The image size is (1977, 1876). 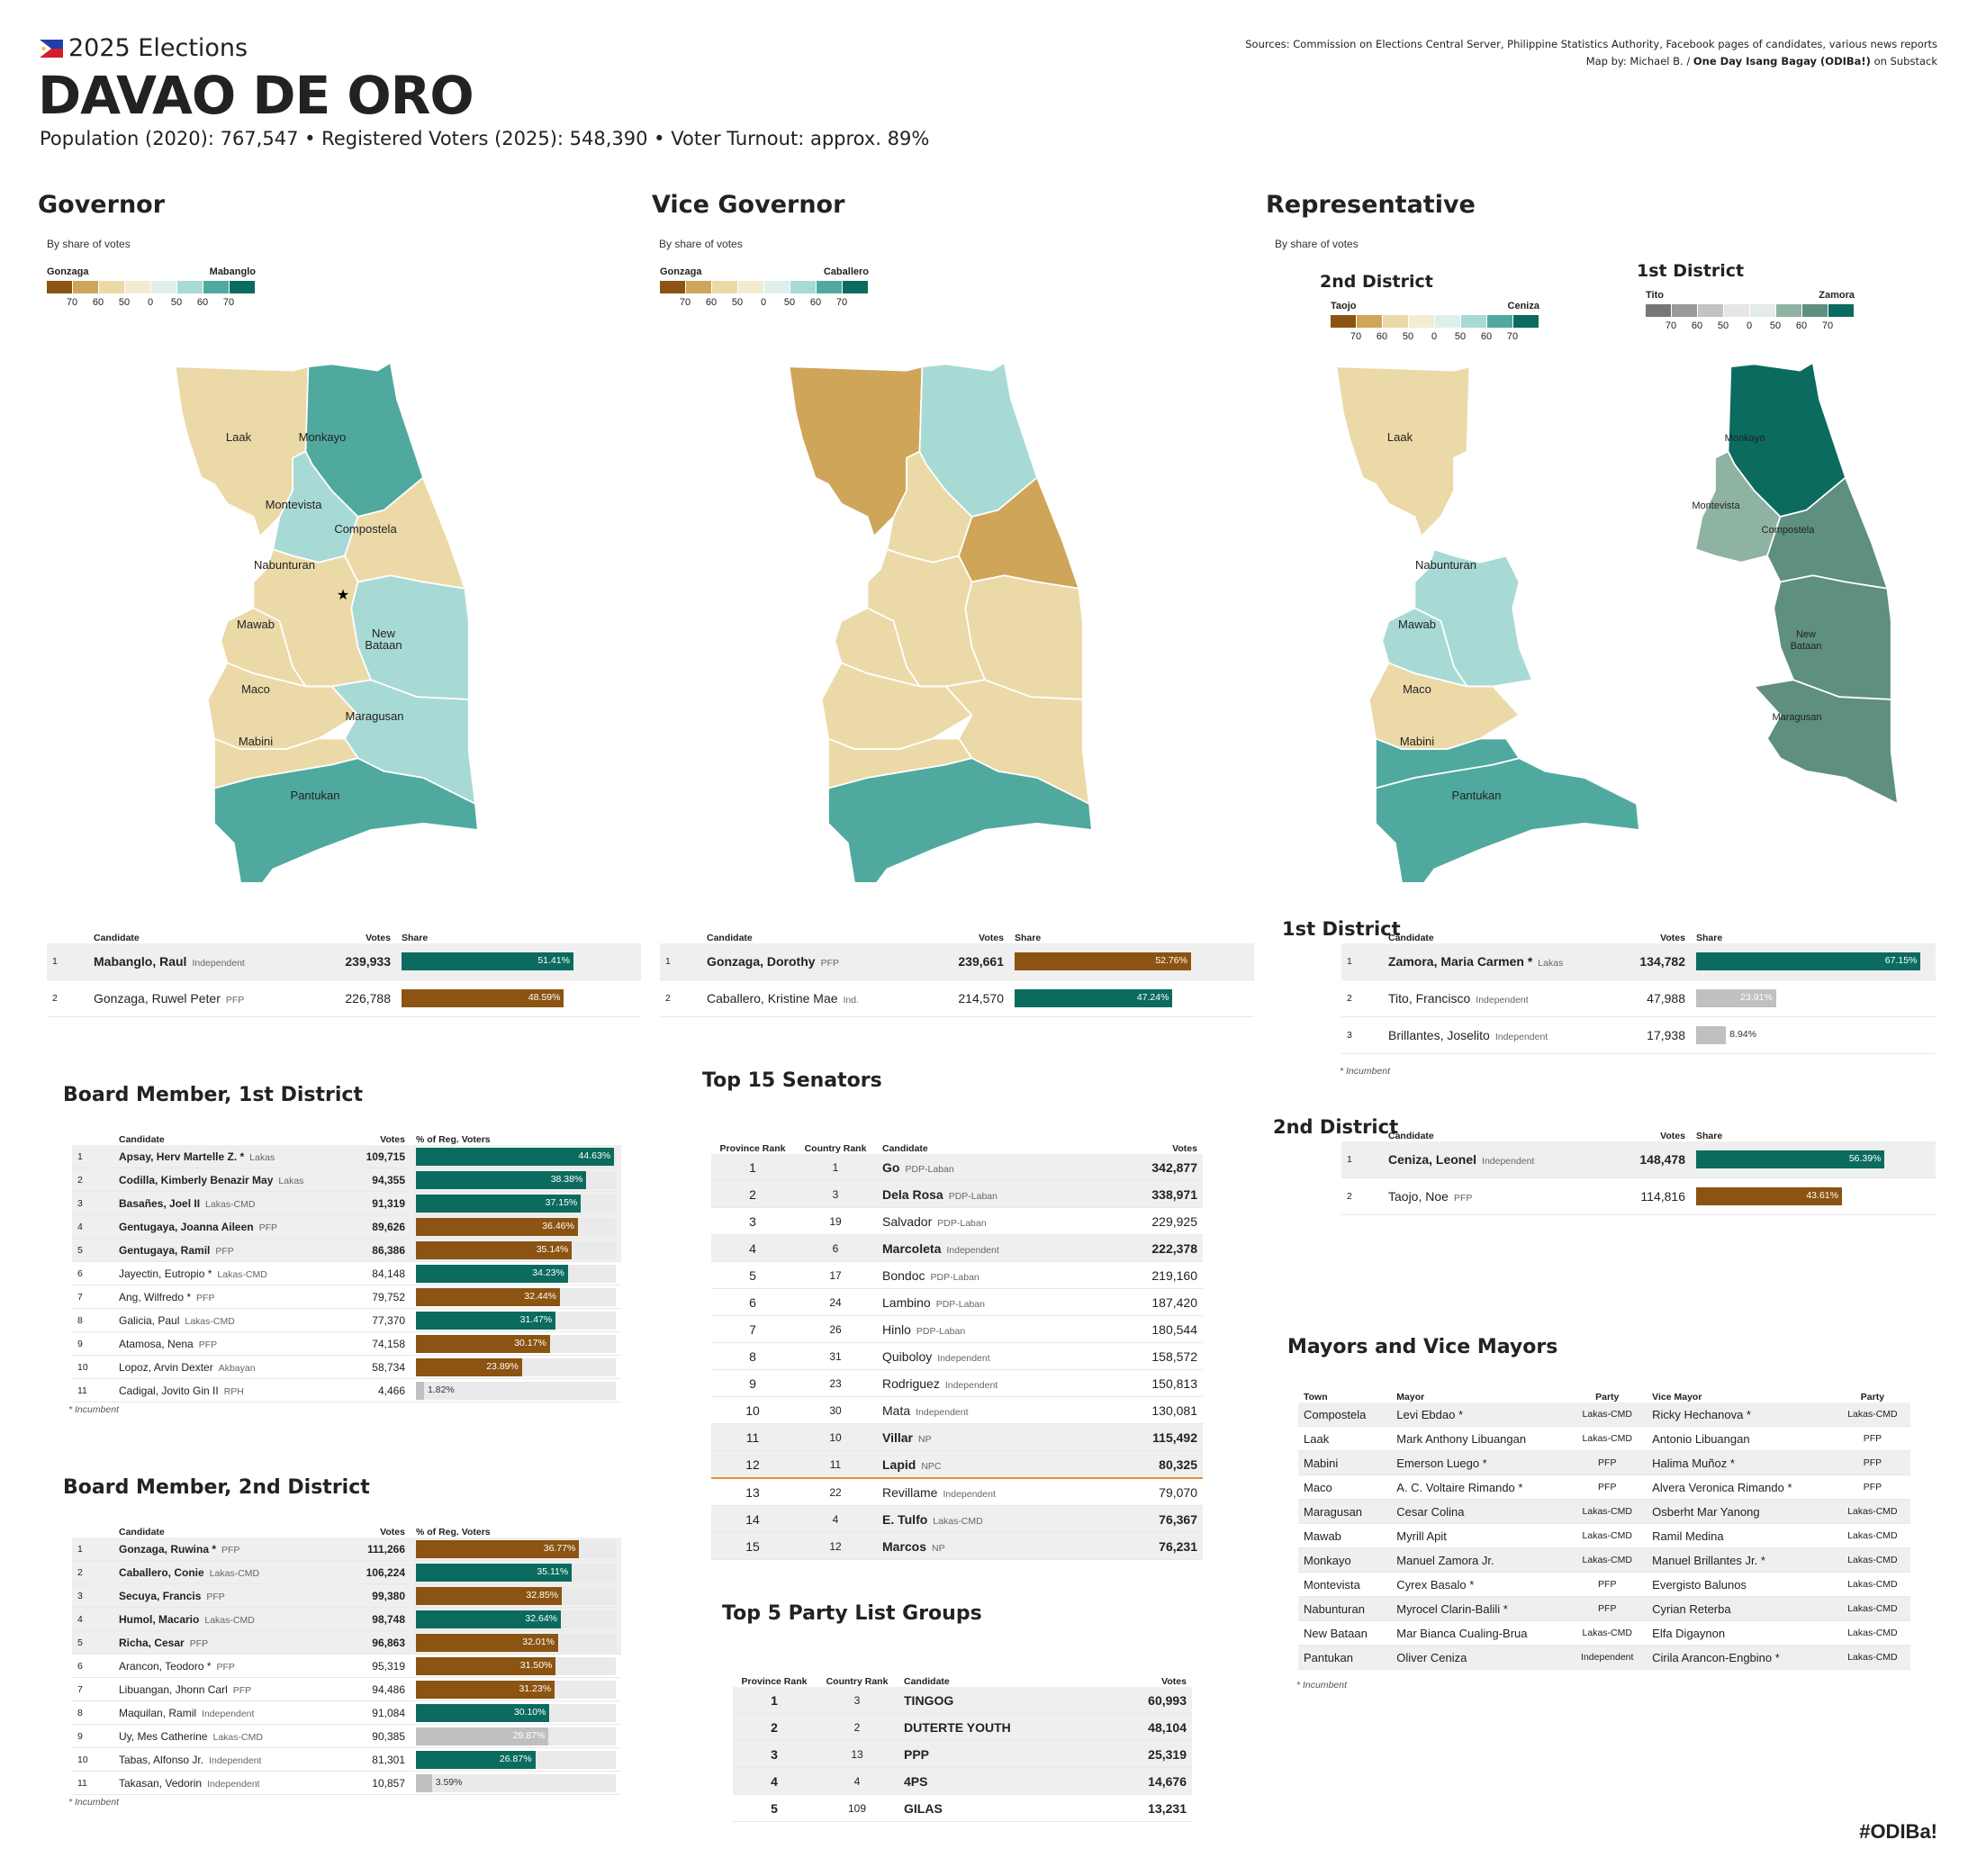 I want to click on mayors-title: Mayors and Vice Mayors, so click(x=1422, y=1347).